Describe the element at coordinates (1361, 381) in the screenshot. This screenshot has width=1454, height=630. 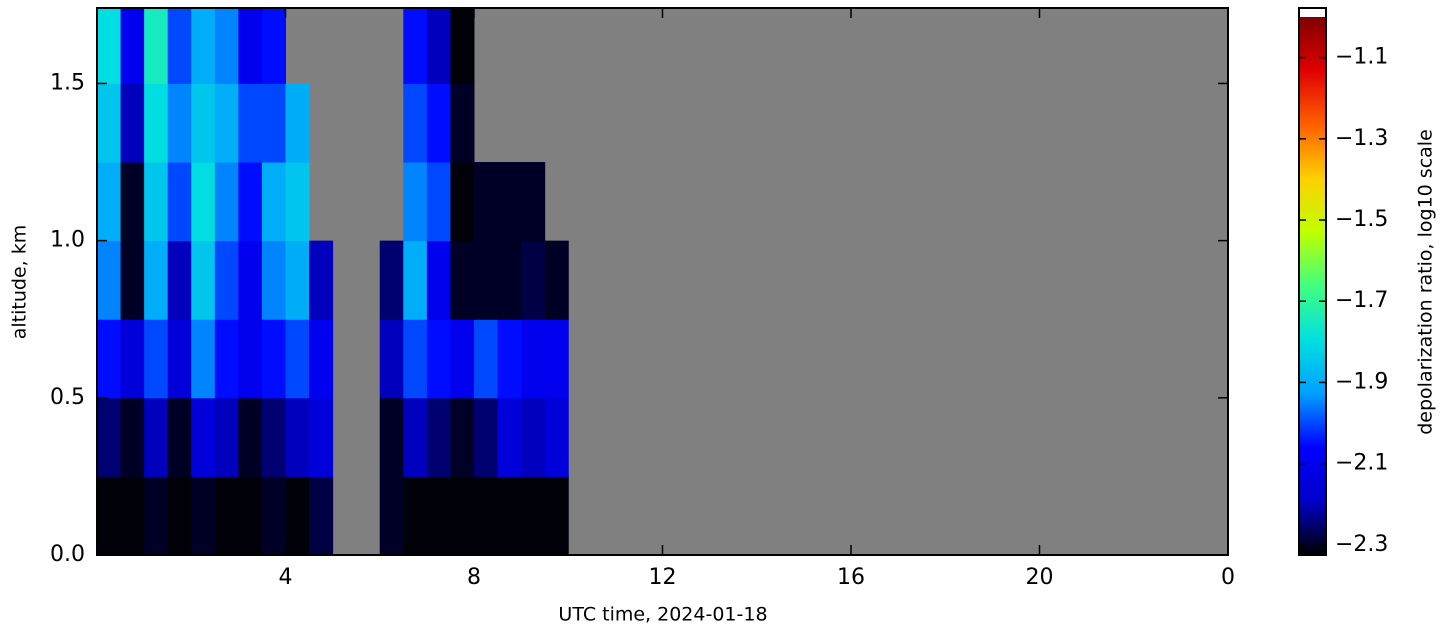
I see `colorbar-tick-label: −1.9` at that location.